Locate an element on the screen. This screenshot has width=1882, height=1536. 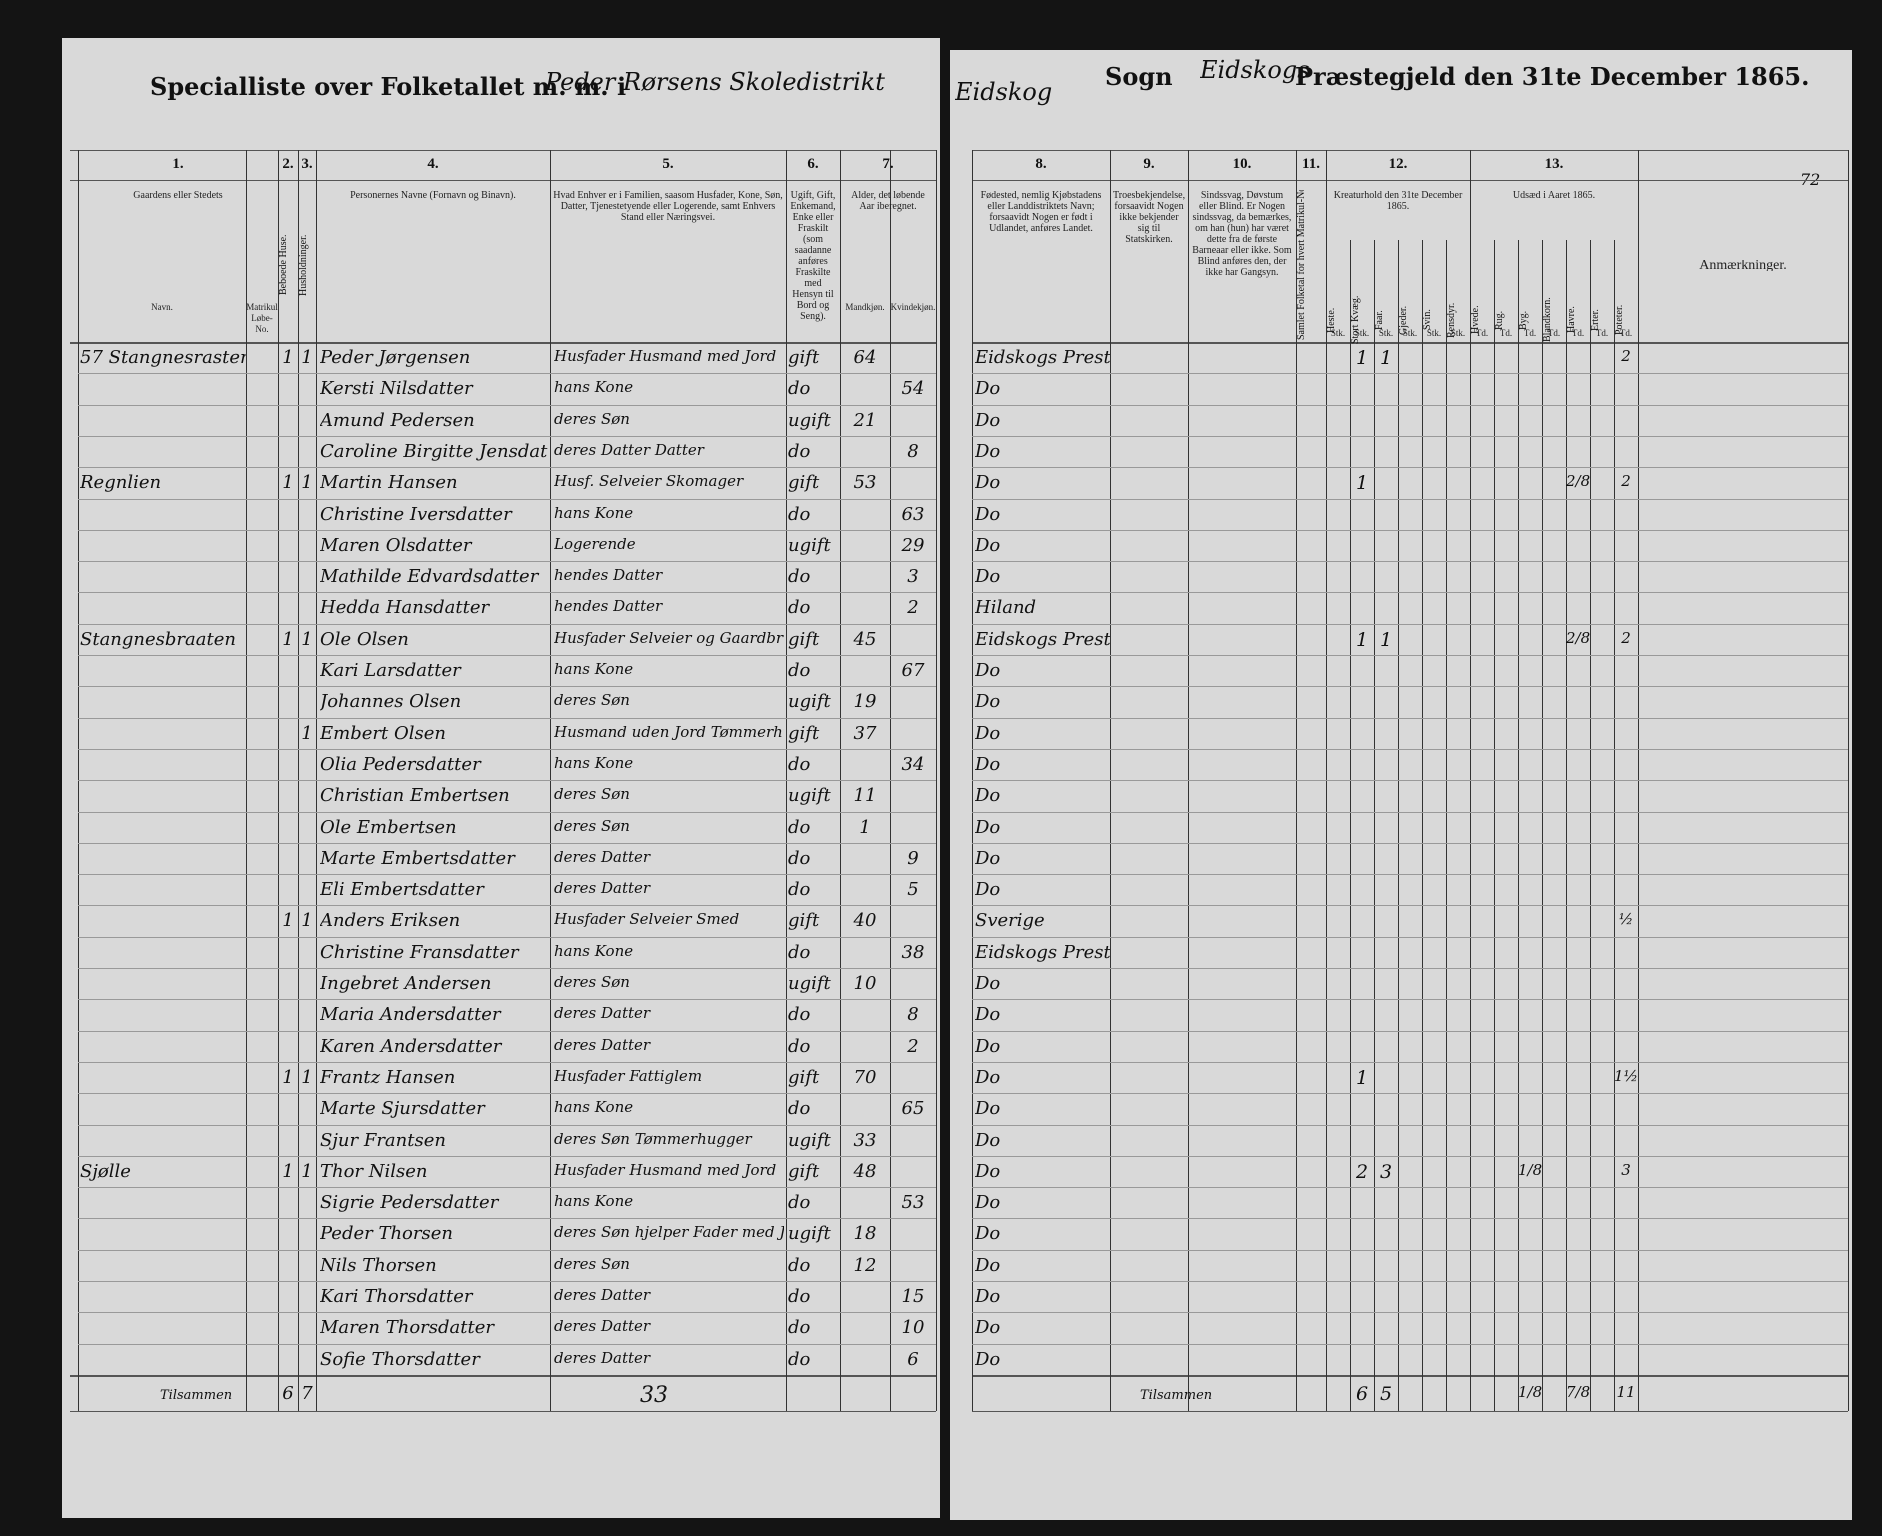
cell-seed: 7/8 is located at coordinates (1578, 1391).